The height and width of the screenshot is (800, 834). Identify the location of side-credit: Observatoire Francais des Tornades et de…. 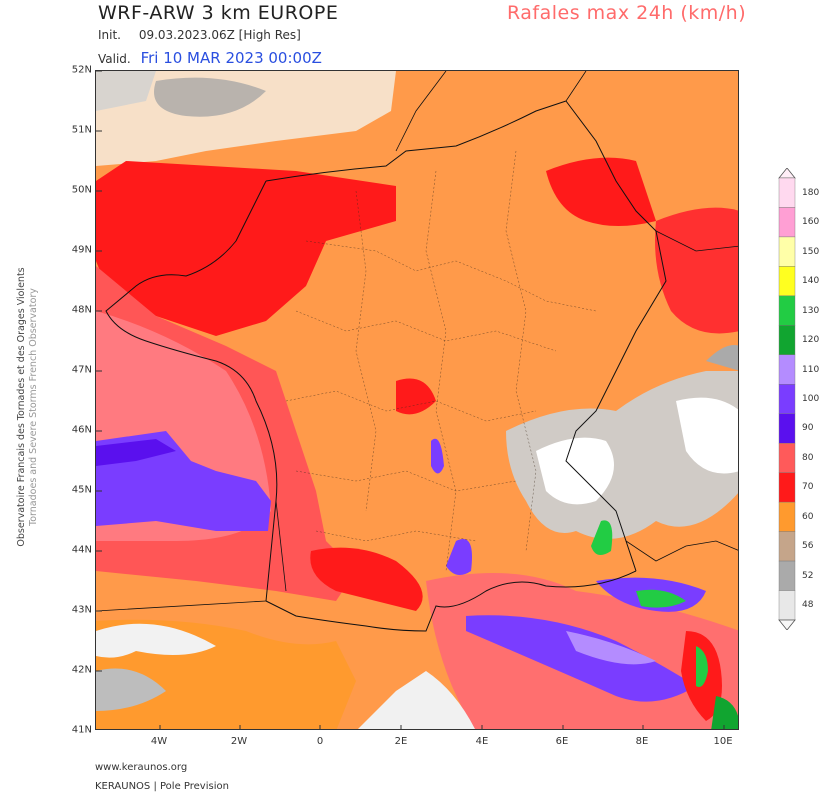
(28, 407).